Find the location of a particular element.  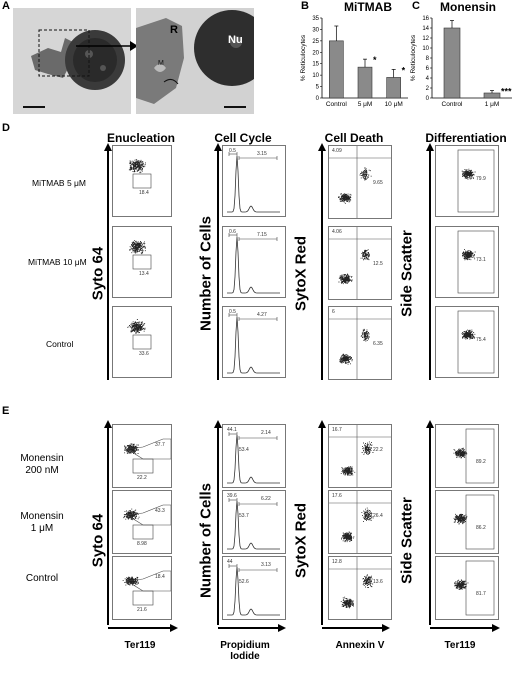

e-enuc-value-a-2: 18.4 is located at coordinates (160, 577).